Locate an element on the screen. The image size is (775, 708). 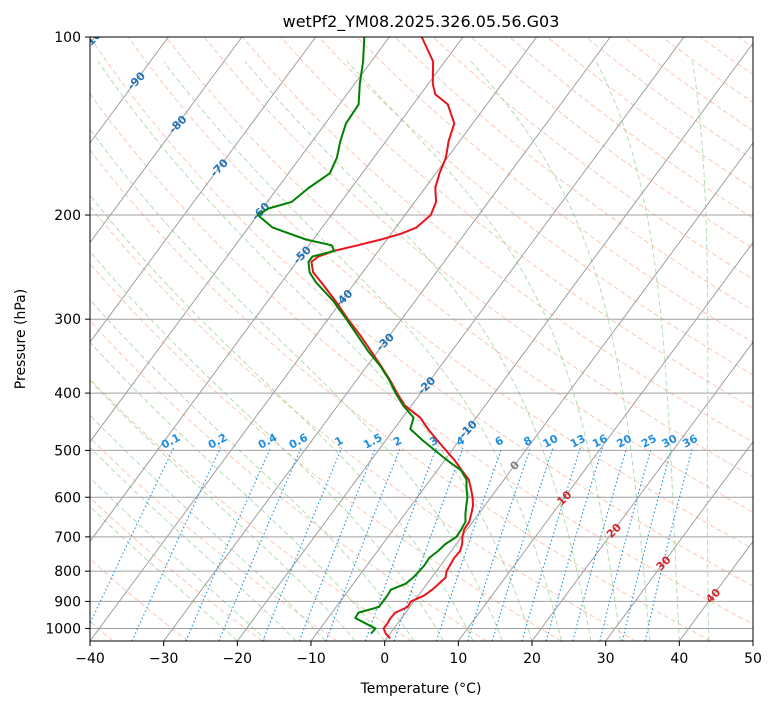
chart-title: wetPf2_YM08.2025.326.05.56.G03 is located at coordinates (421, 22).